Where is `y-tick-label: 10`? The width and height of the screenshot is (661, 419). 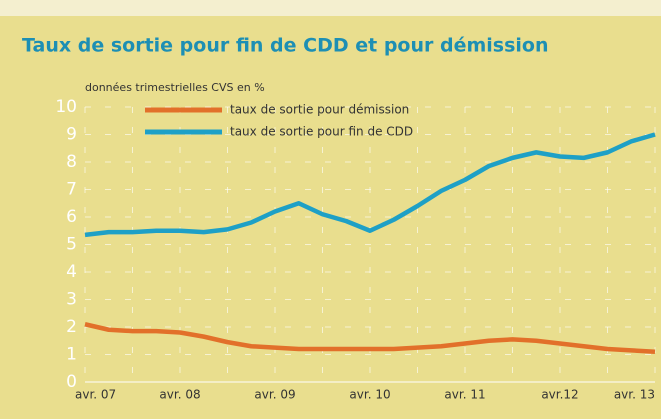
y-tick-label: 10 is located at coordinates (66, 107).